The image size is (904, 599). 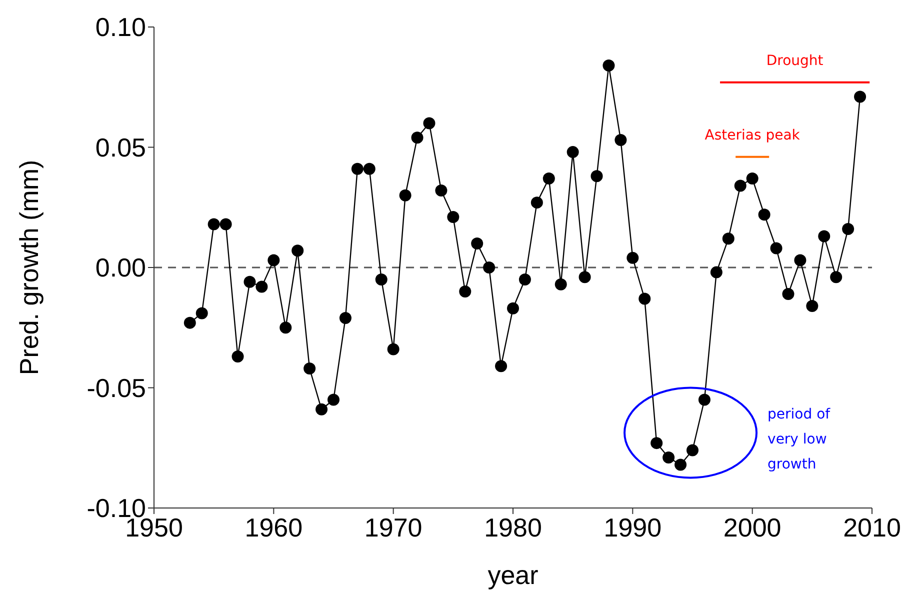 What do you see at coordinates (120, 267) in the screenshot?
I see `y-tick-label: 0.00` at bounding box center [120, 267].